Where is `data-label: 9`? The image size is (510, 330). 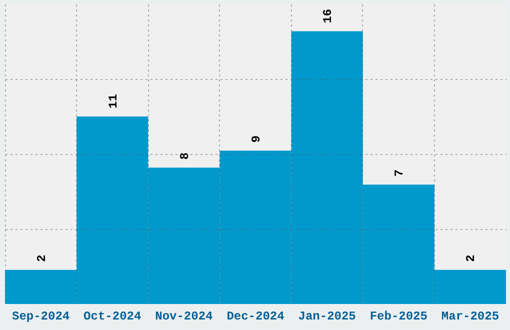 data-label: 9 is located at coordinates (257, 139).